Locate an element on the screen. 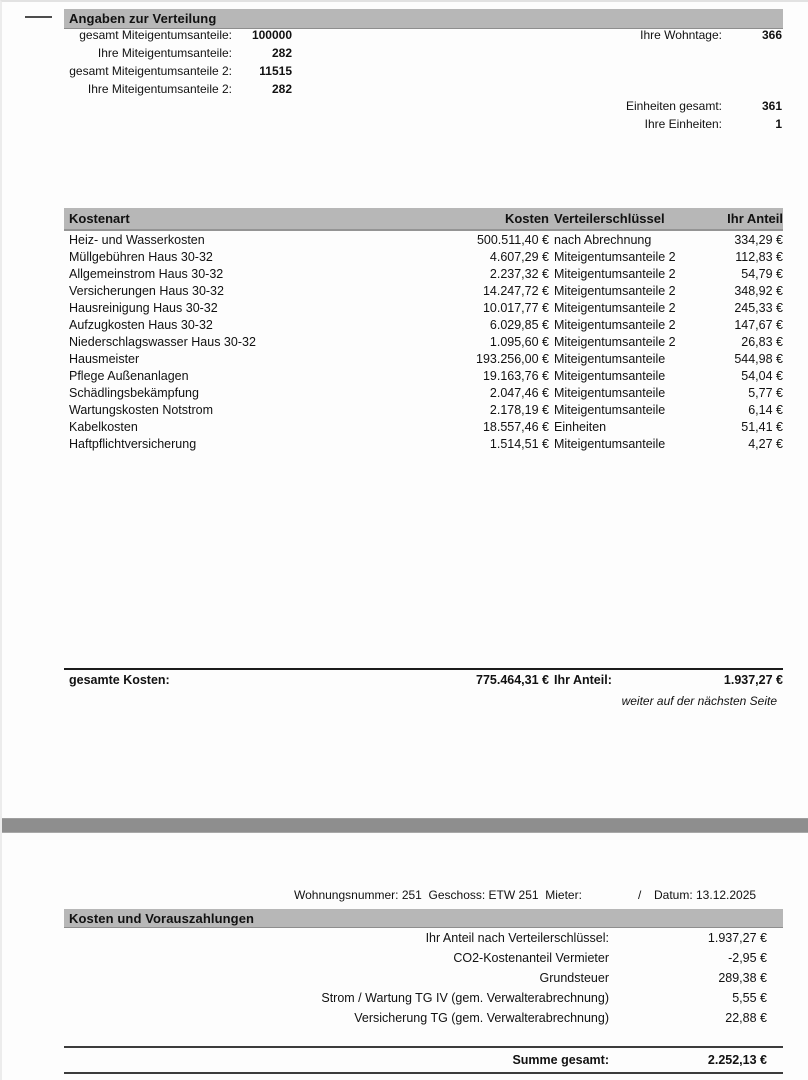 This screenshot has height=1080, width=808. distribution-value: 11515 is located at coordinates (275, 71).